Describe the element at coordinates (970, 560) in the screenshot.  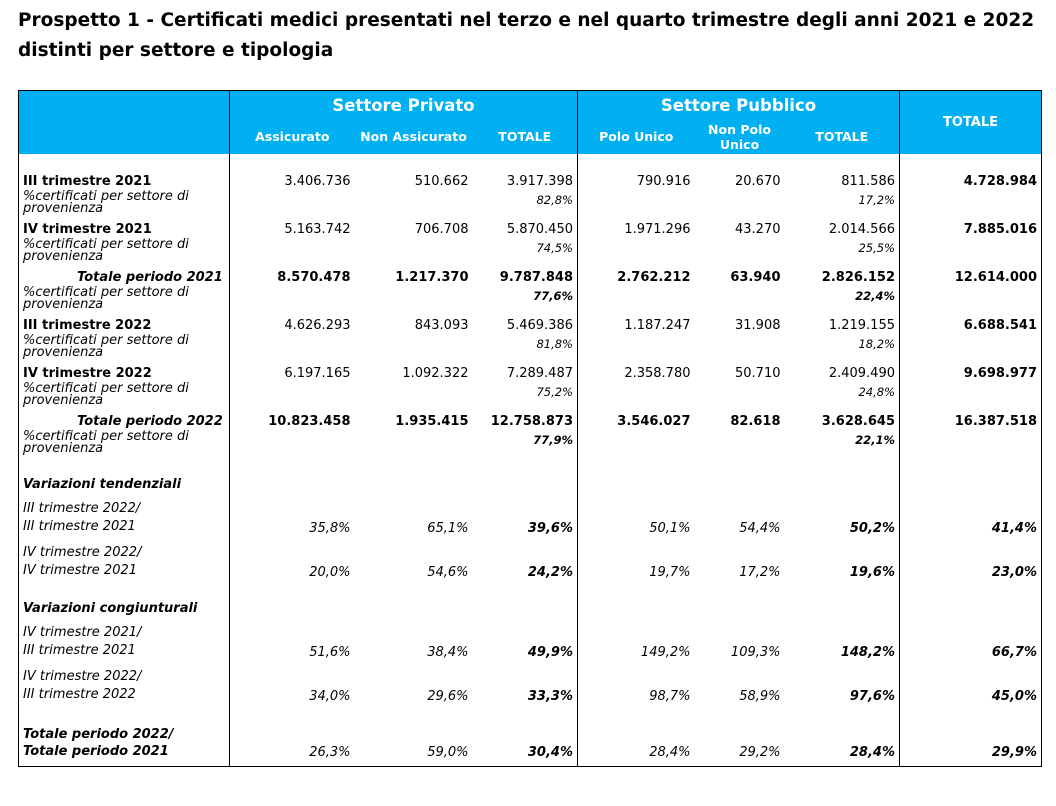
I see `variation-value: 23,0%` at that location.